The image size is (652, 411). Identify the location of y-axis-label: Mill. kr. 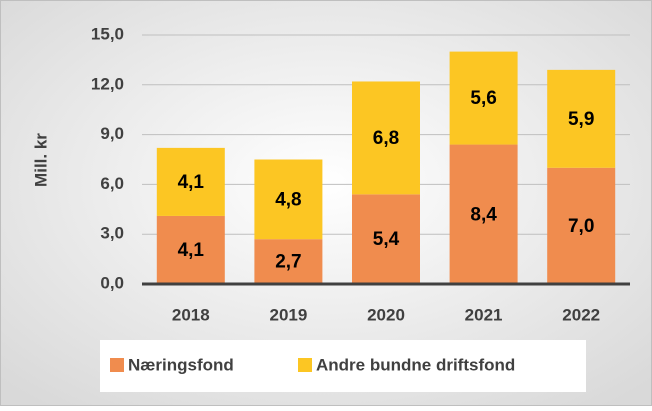
(40, 160).